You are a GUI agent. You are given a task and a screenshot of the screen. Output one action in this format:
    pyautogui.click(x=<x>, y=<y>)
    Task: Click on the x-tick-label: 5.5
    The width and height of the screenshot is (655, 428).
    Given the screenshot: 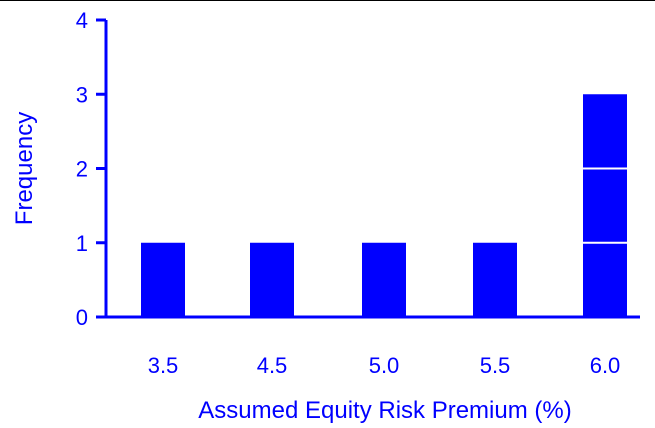 What is the action you would take?
    pyautogui.click(x=495, y=365)
    